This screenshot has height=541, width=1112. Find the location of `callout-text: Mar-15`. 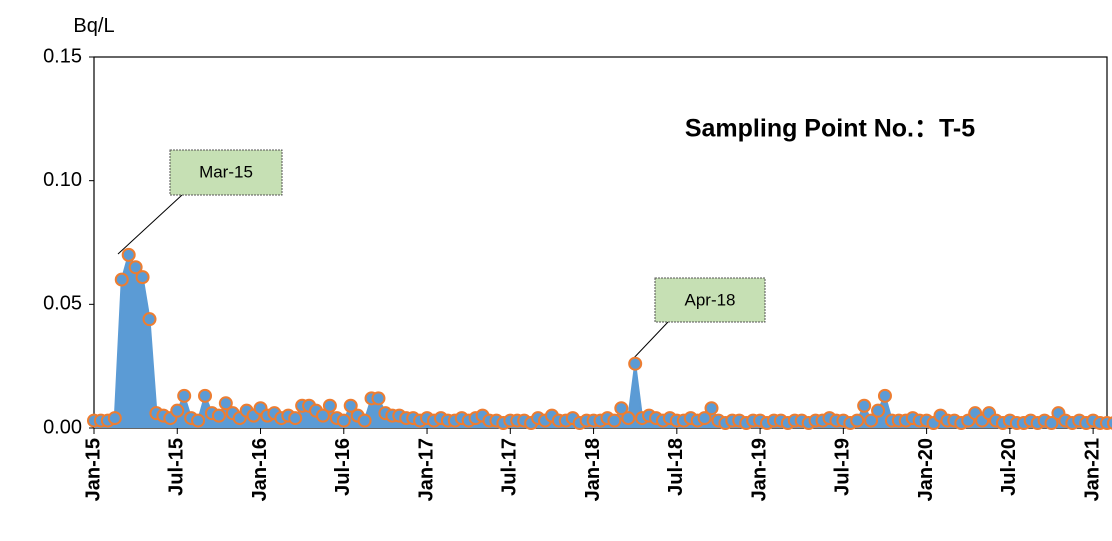

callout-text: Mar-15 is located at coordinates (226, 171).